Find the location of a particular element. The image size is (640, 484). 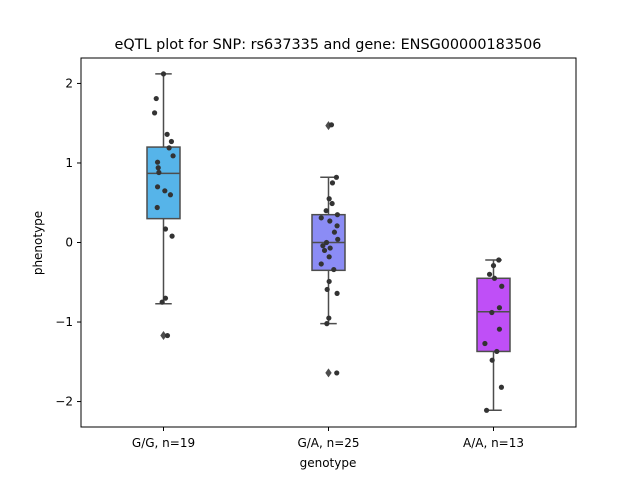

y-axis-label: phenotype is located at coordinates (38, 243).